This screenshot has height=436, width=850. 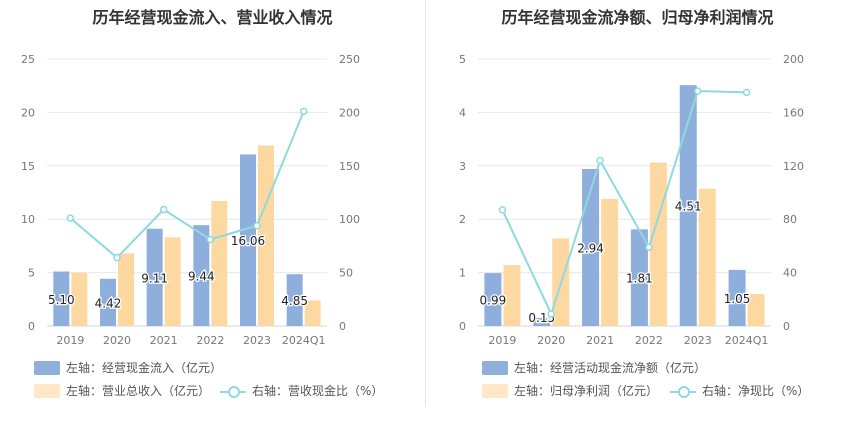 I want to click on data-label: 9.11, so click(x=154, y=278).